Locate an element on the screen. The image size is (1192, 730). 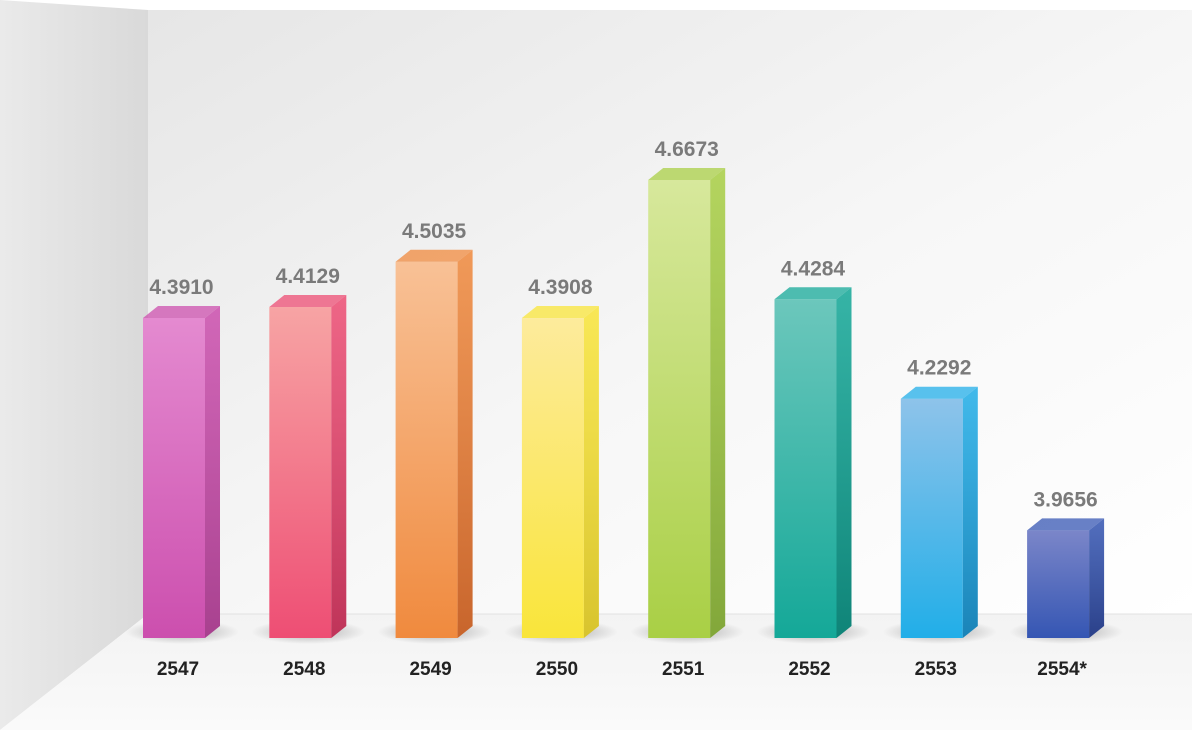
category-label: 2553 is located at coordinates (936, 669).